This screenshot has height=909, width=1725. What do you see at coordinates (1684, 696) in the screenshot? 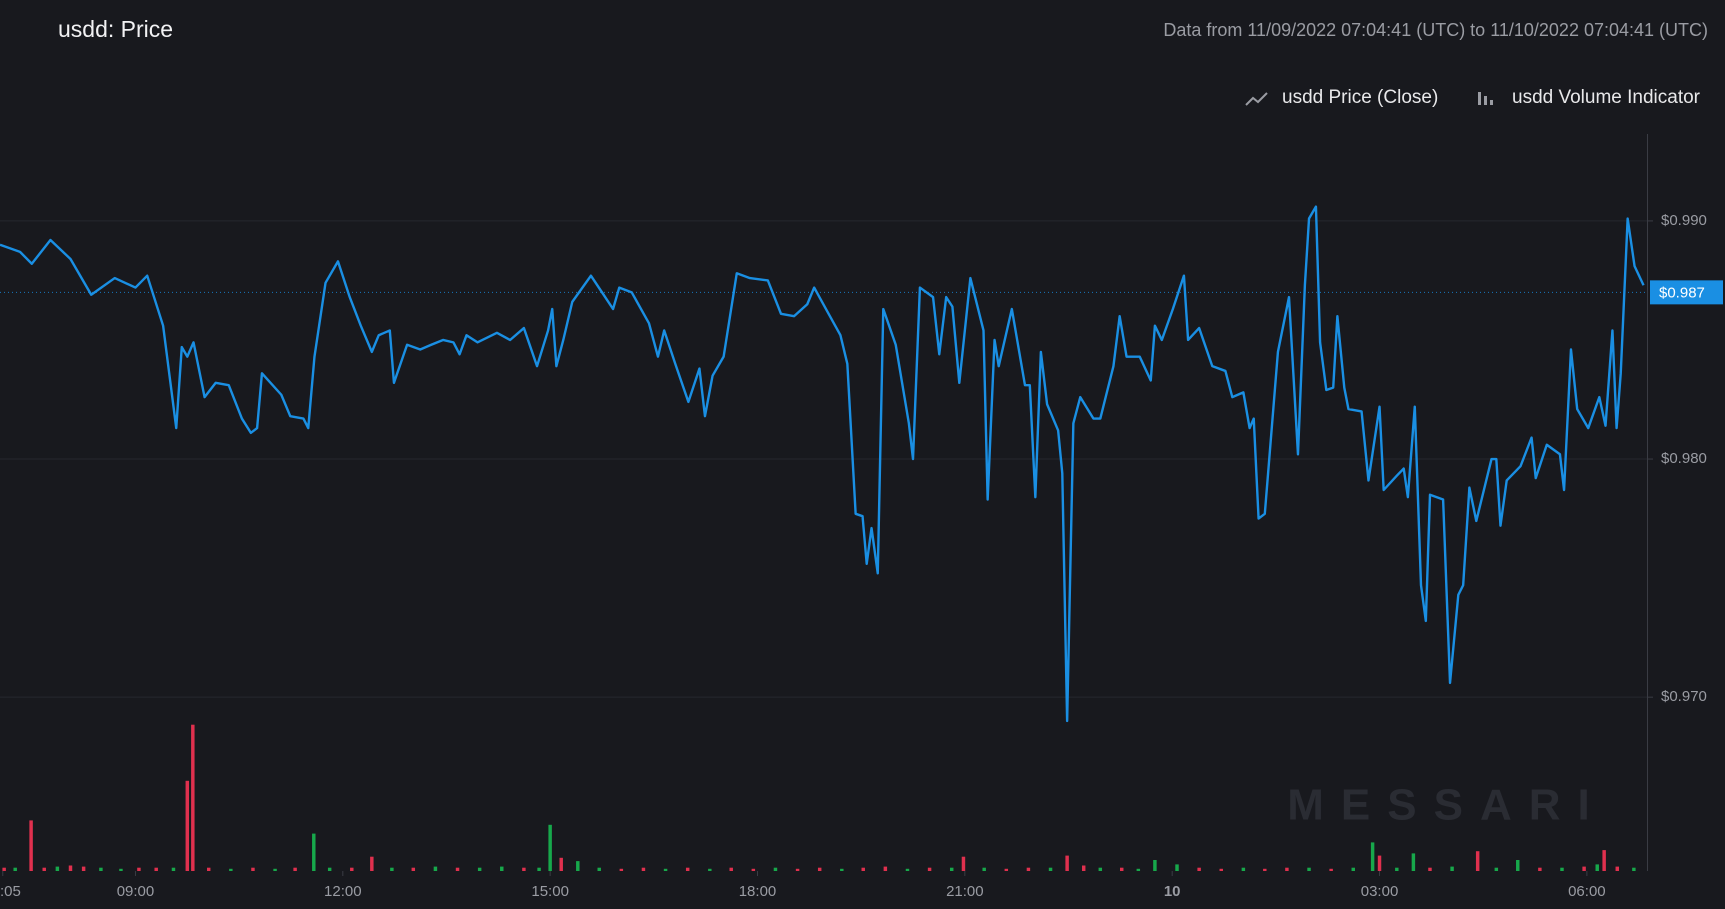
I see `y-tick-label: $0.970` at bounding box center [1684, 696].